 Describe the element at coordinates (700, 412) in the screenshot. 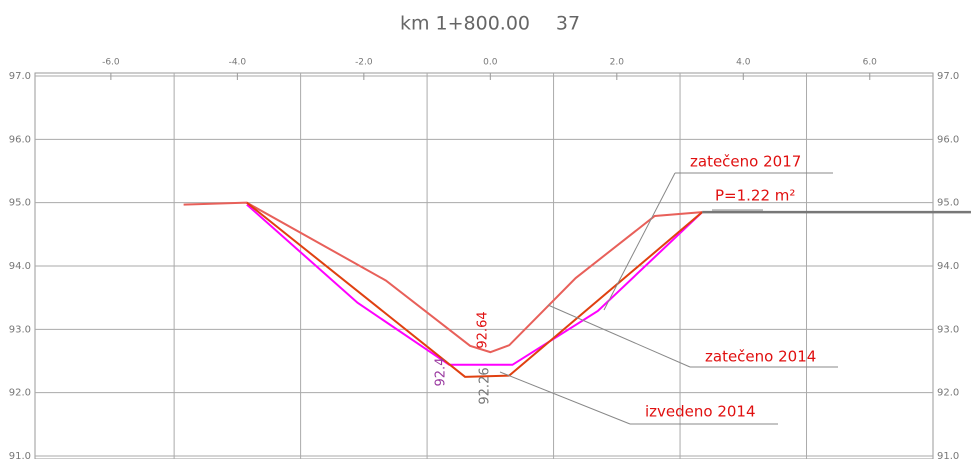

I see `legend-label: izvedeno 2014` at that location.